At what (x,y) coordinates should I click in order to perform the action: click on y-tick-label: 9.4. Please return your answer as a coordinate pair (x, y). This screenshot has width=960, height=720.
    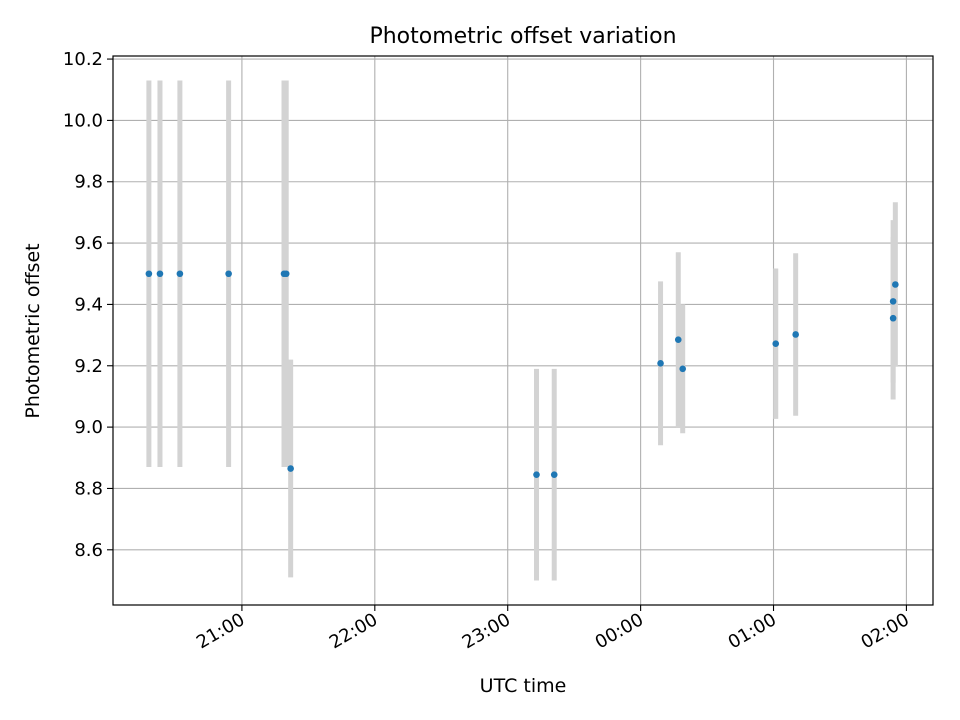
    Looking at the image, I should click on (88, 304).